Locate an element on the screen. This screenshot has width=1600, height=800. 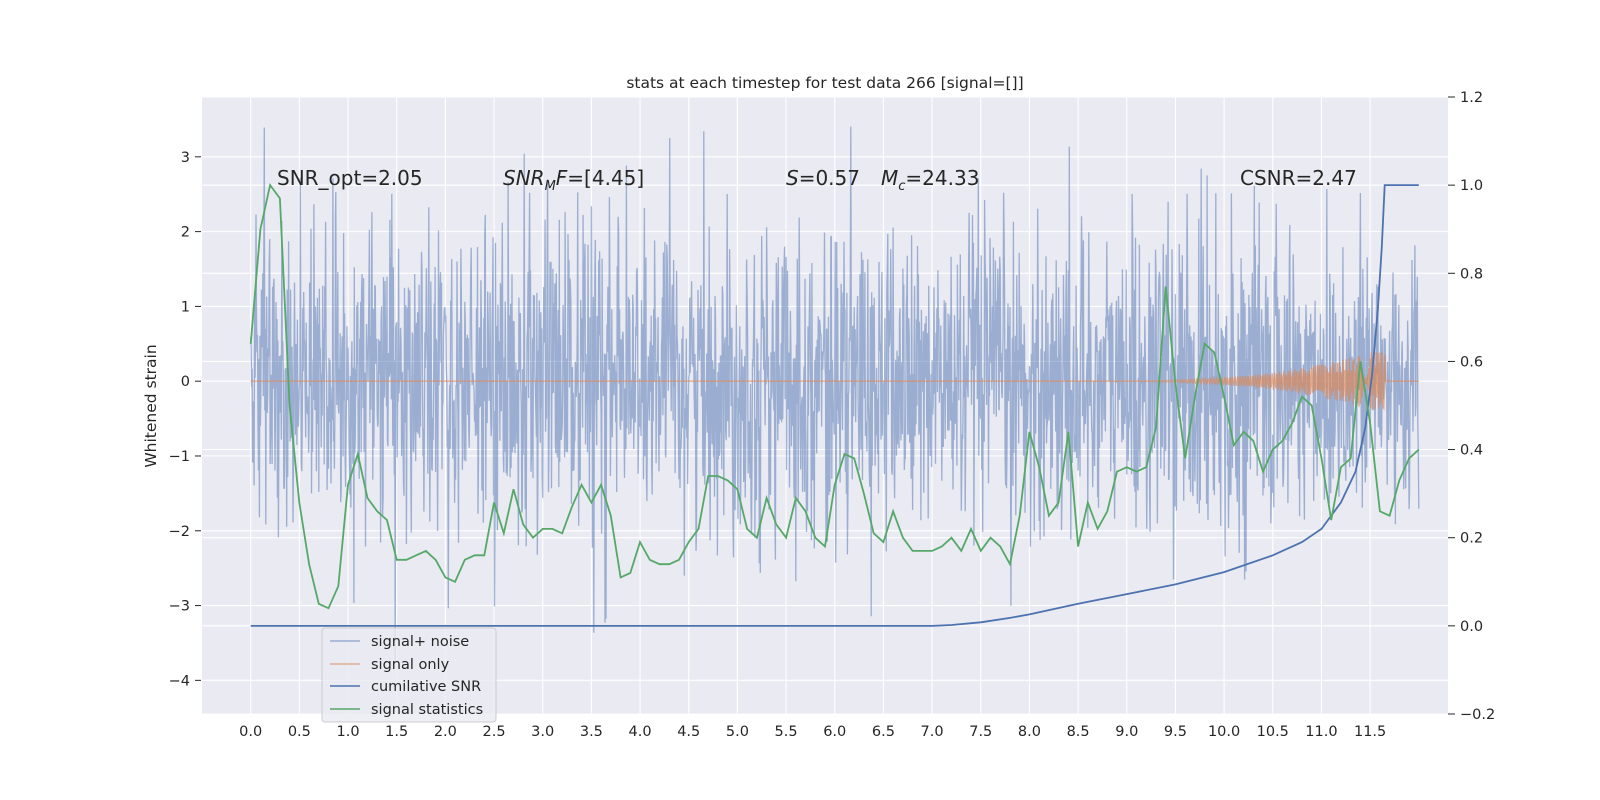
x-tick-label: 7.5 is located at coordinates (980, 732).